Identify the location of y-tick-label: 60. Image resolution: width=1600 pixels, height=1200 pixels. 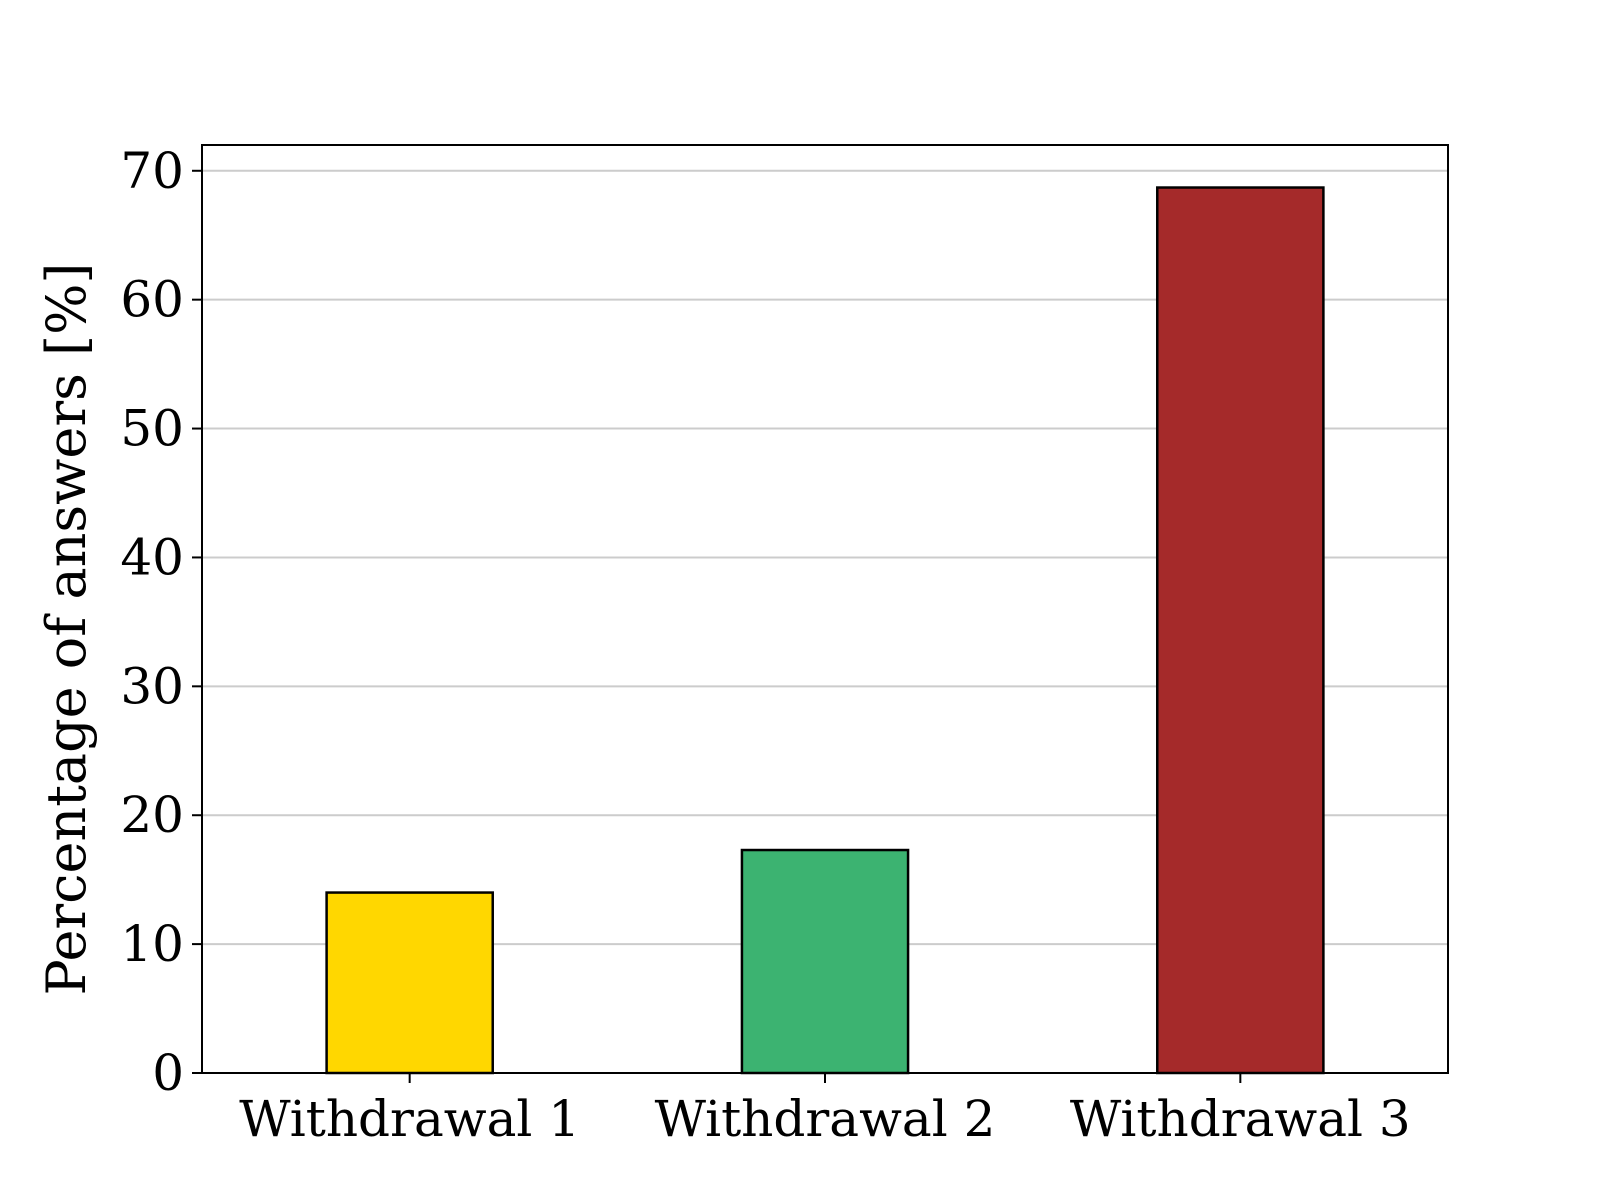
(152, 300).